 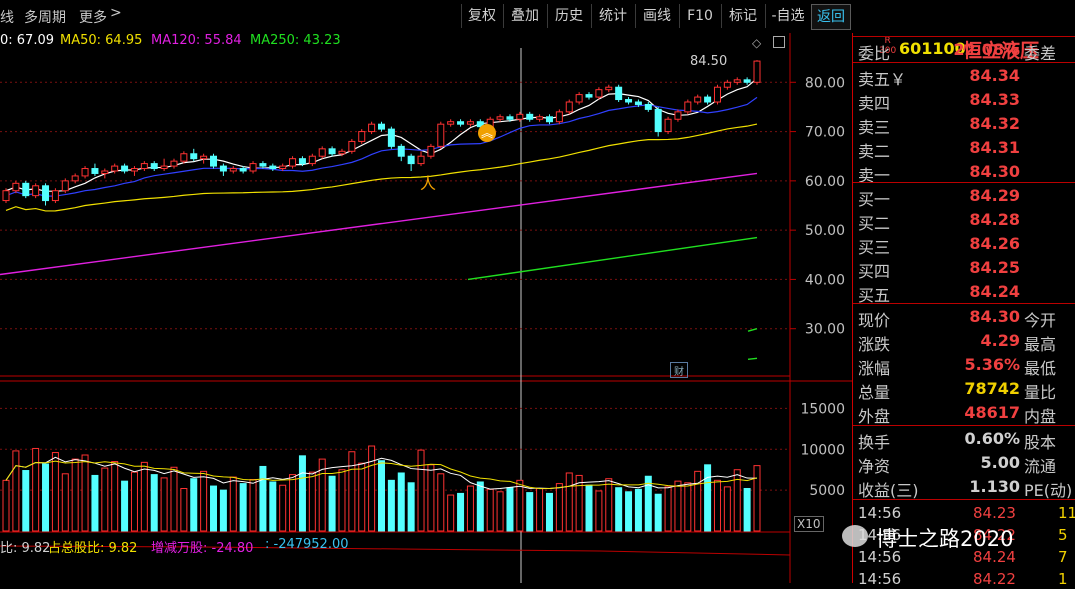 What do you see at coordinates (7, 18) in the screenshot?
I see `toolbar-item-line: 线` at bounding box center [7, 18].